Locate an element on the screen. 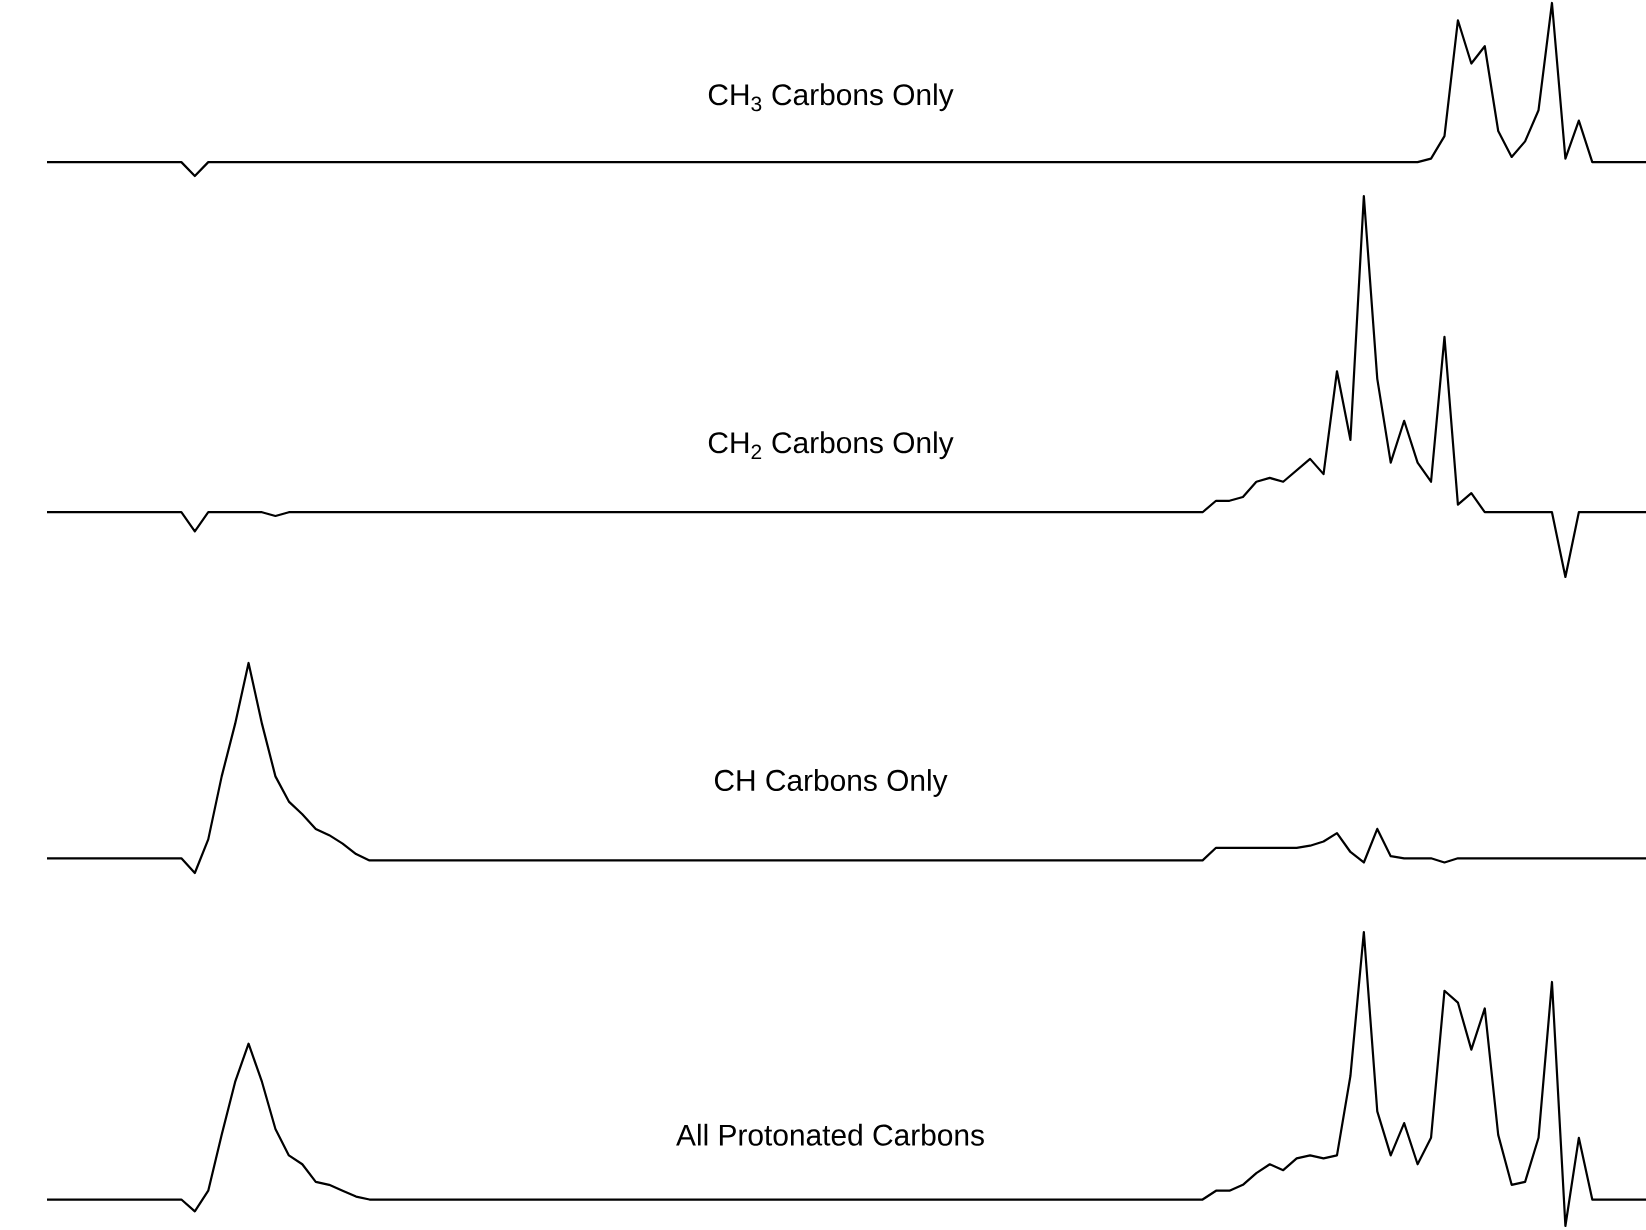  text: CH$_{2}$ Carbons Only is located at coordinates (831, 445).